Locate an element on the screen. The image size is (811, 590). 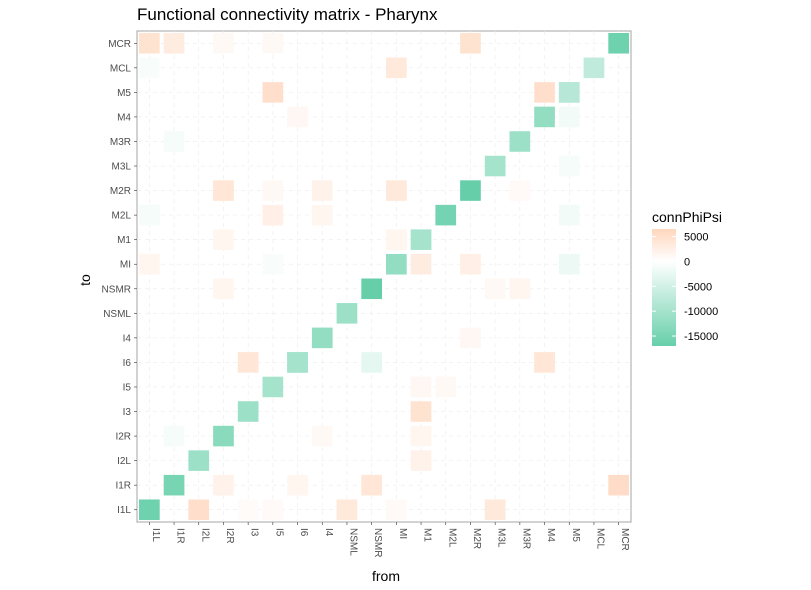
x-tick-label: I1L is located at coordinates (155, 535).